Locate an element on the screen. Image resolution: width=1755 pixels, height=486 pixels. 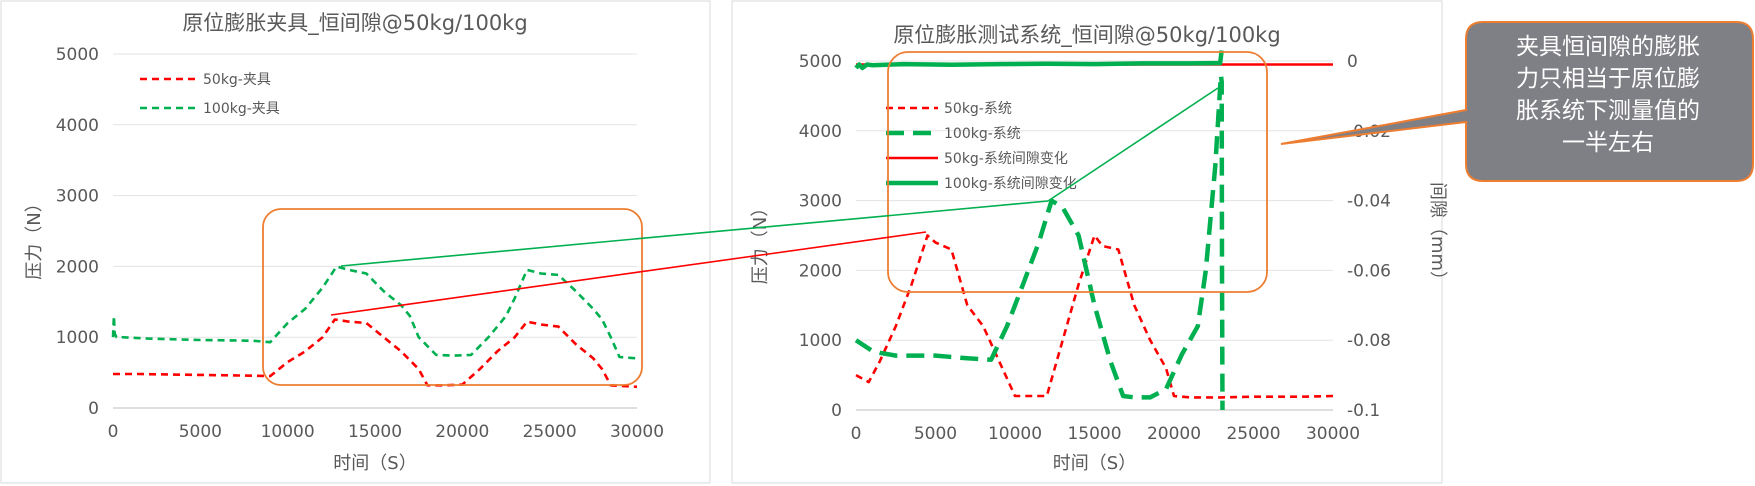
y2-tick-label: -0.06 is located at coordinates (1369, 271).